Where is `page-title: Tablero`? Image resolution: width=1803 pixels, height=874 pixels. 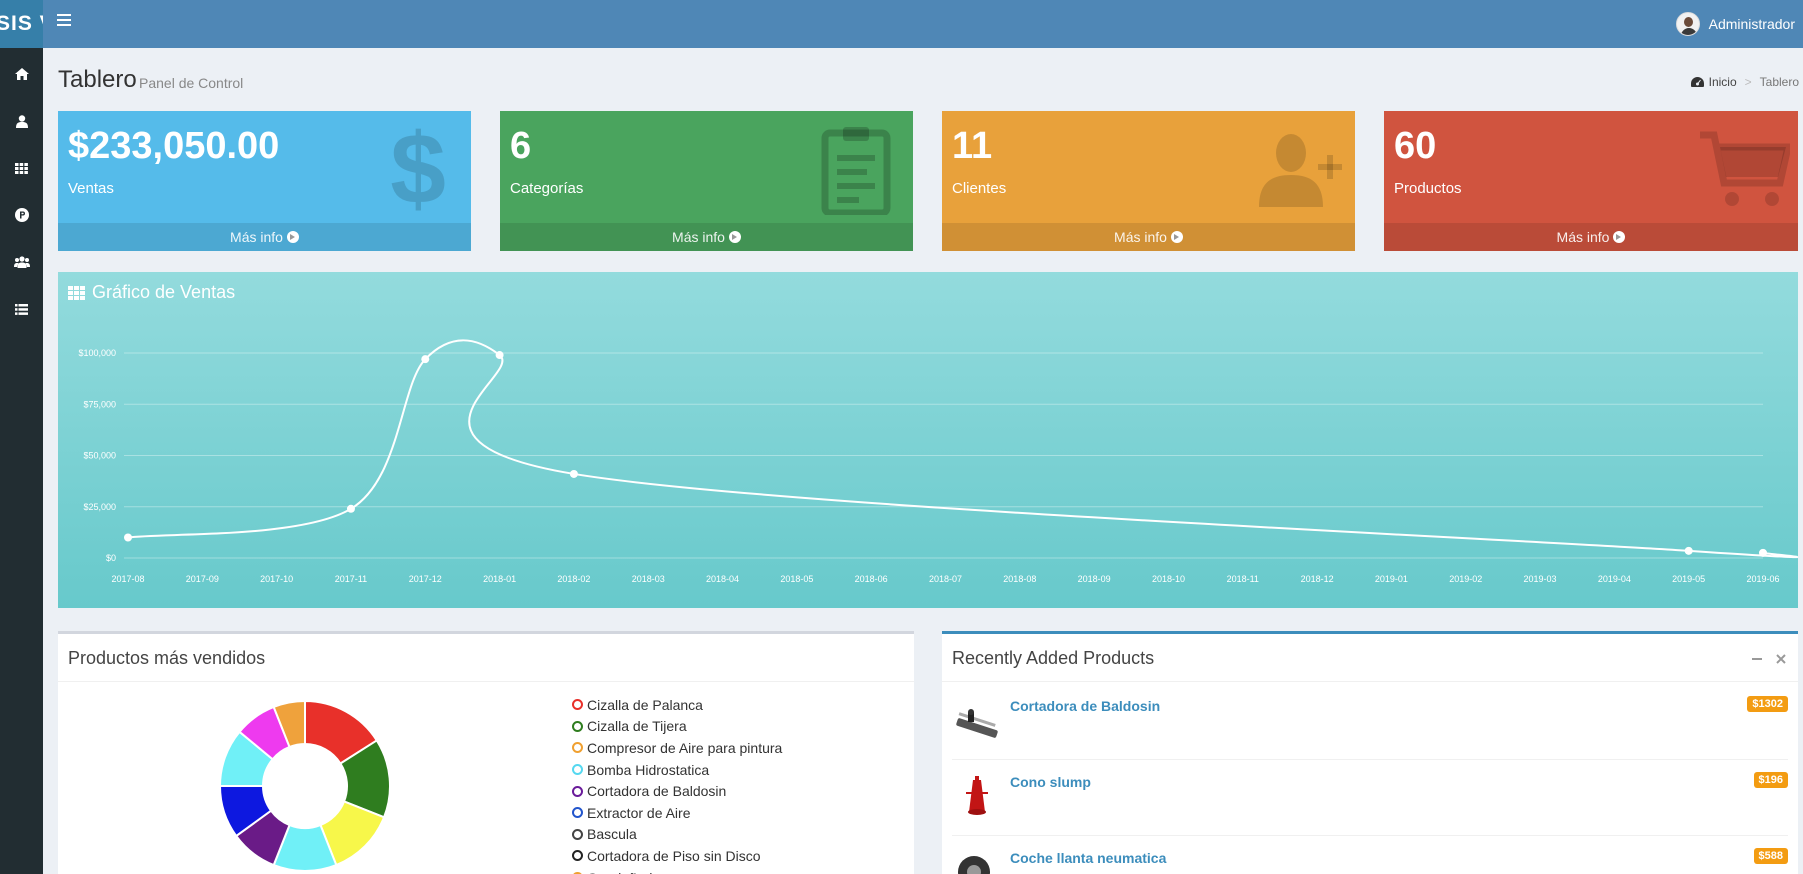
page-title: Tablero is located at coordinates (97, 79).